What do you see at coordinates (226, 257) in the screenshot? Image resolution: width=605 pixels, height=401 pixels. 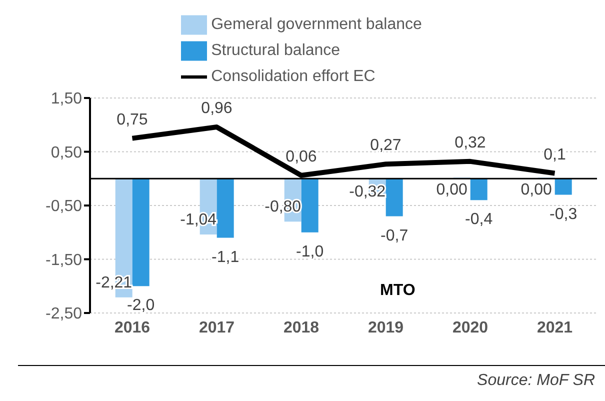 I see `data-label: -1,1` at bounding box center [226, 257].